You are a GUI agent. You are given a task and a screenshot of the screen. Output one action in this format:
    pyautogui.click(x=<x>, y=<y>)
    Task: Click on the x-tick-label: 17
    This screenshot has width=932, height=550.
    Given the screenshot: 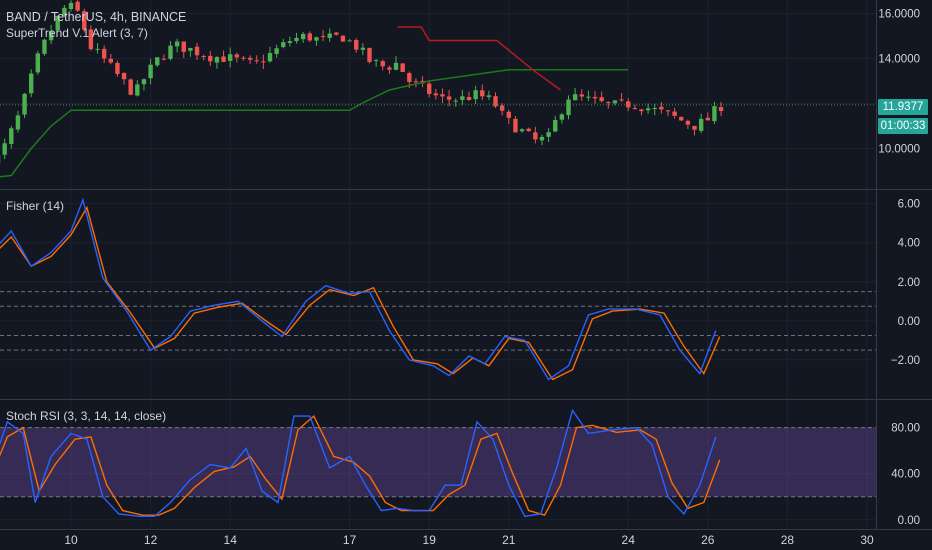 What is the action you would take?
    pyautogui.click(x=350, y=540)
    